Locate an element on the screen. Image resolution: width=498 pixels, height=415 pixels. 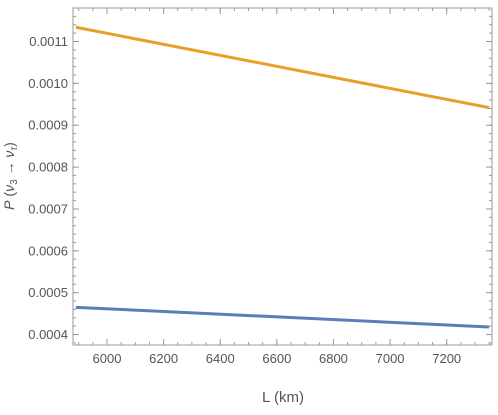
x-tick-label: 6600 is located at coordinates (276, 358).